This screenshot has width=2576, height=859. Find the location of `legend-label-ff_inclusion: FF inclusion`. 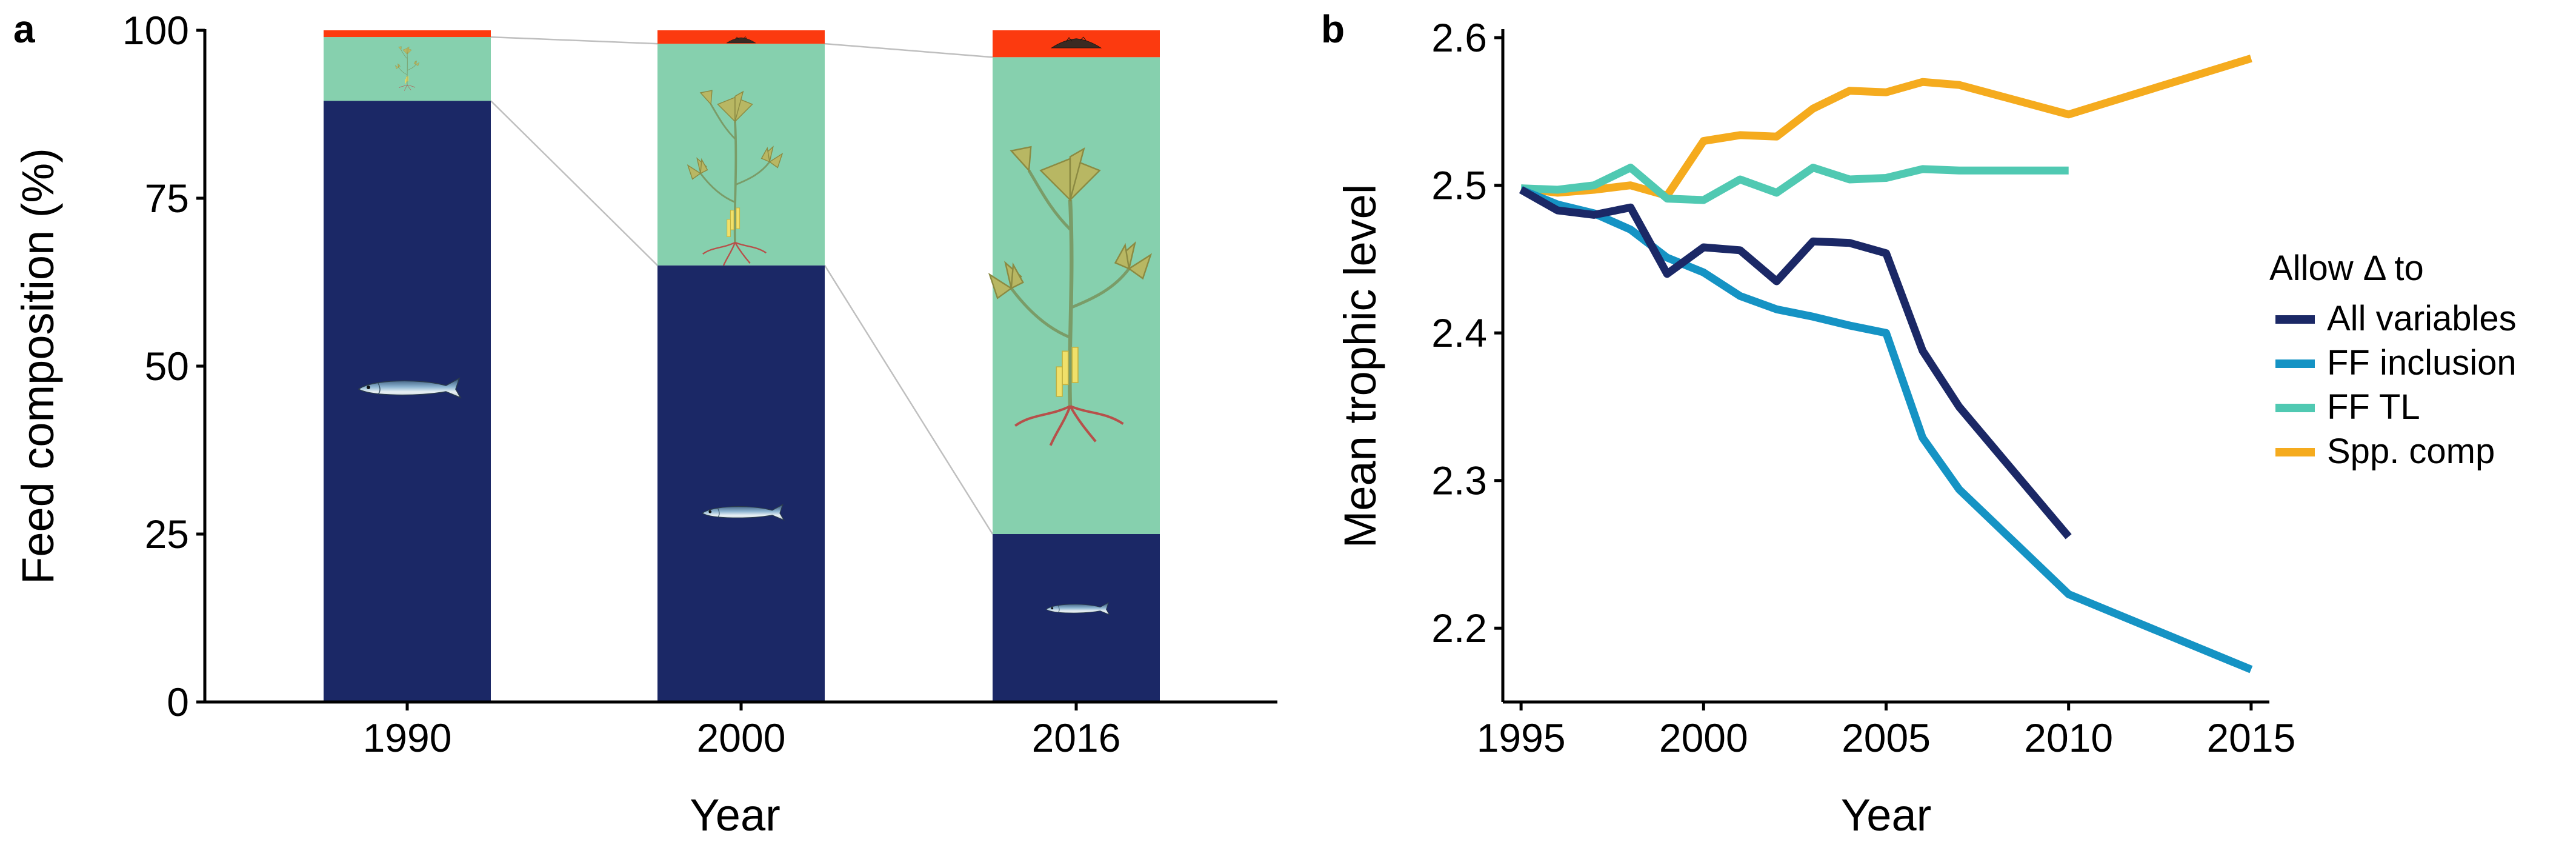

legend-label-ff_inclusion: FF inclusion is located at coordinates (2422, 363).